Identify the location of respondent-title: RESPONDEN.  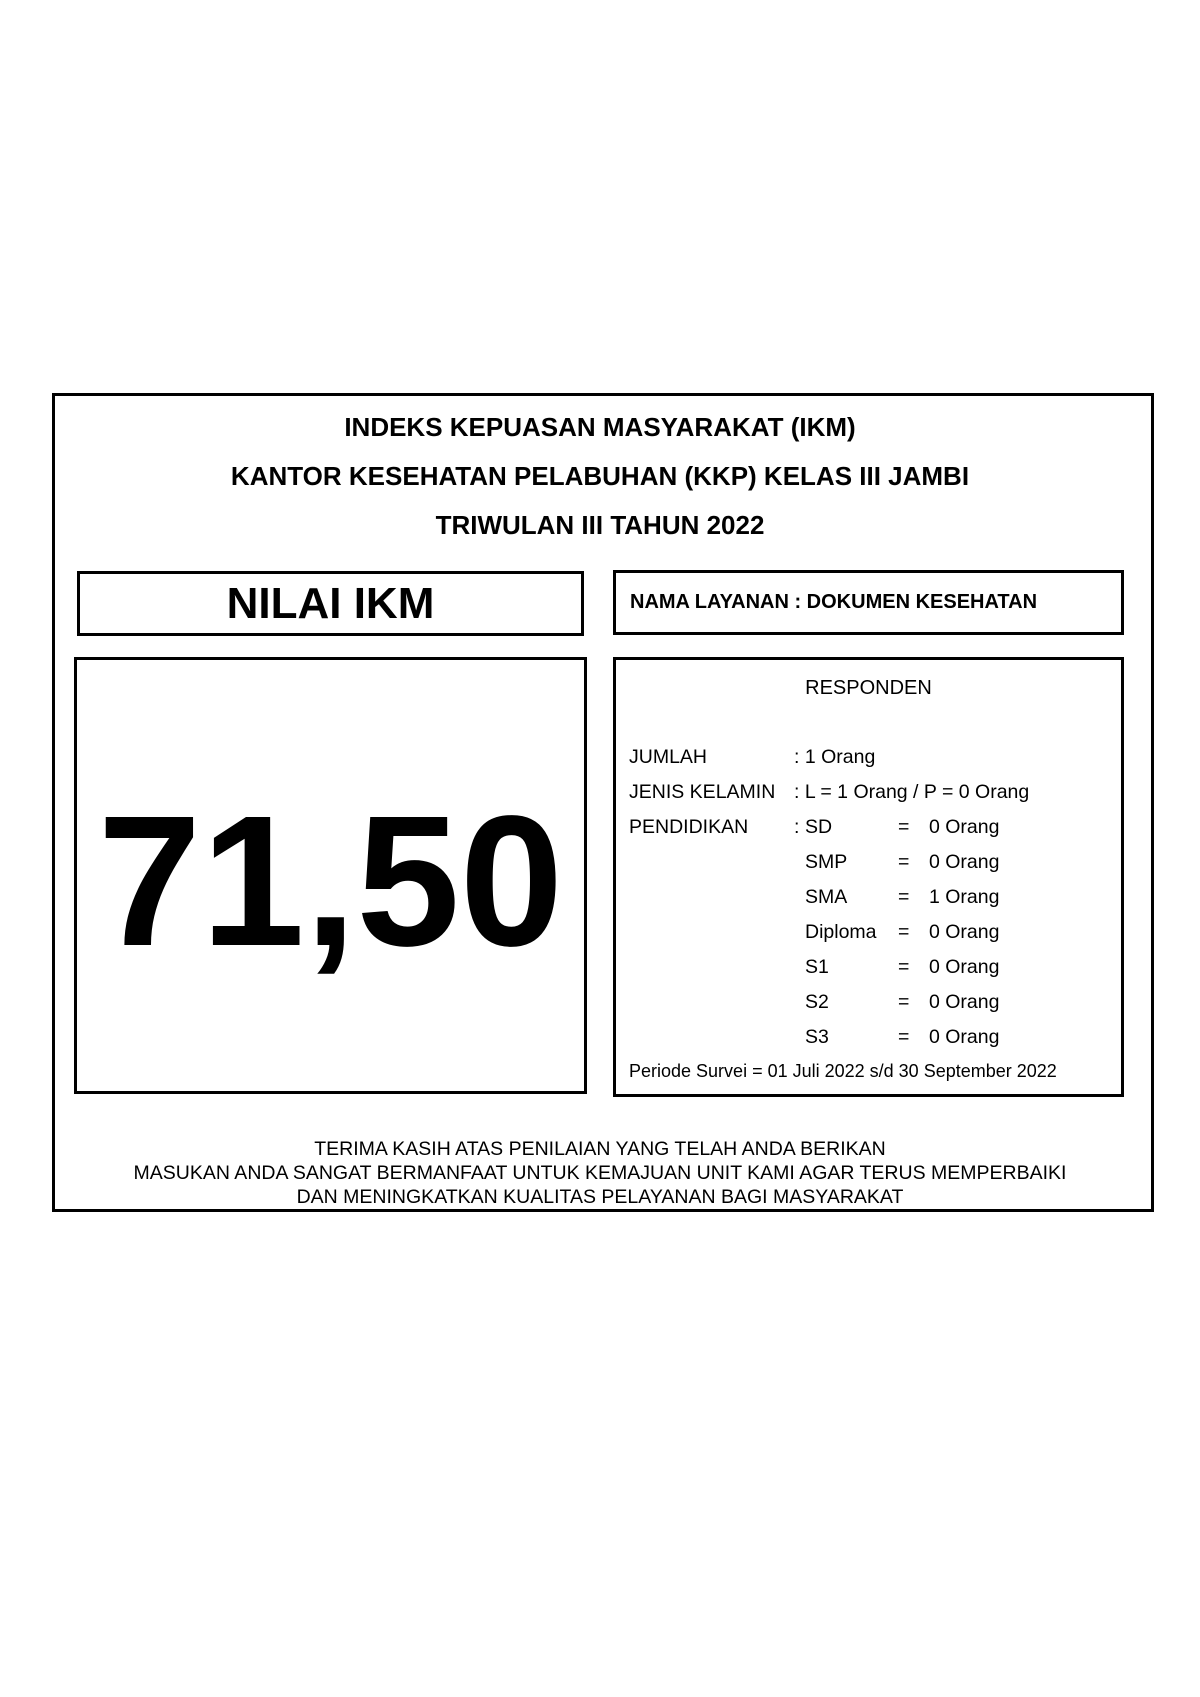
(868, 688).